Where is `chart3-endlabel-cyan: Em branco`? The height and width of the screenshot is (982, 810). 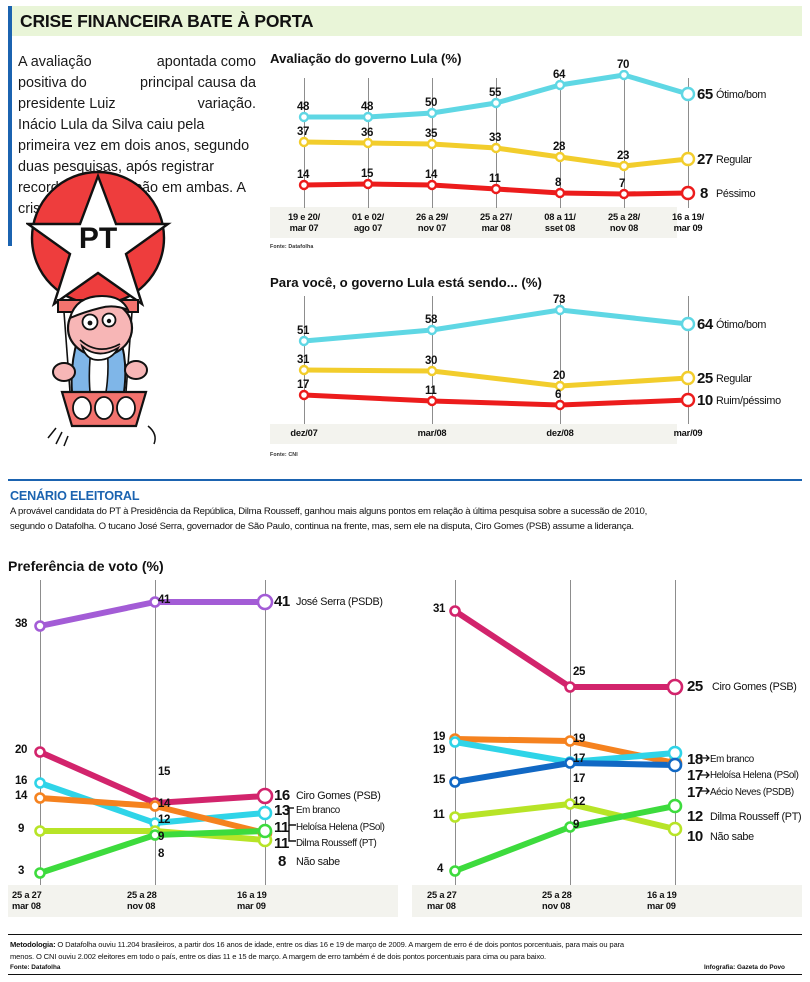 chart3-endlabel-cyan: Em branco is located at coordinates (318, 810).